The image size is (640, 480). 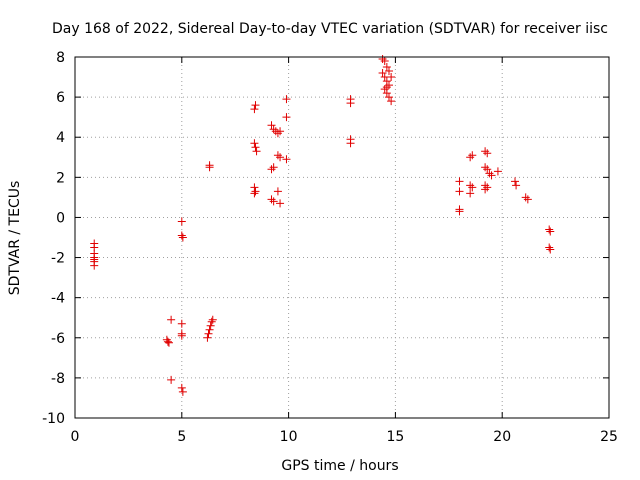 I want to click on x-tick-label: 15, so click(x=395, y=437).